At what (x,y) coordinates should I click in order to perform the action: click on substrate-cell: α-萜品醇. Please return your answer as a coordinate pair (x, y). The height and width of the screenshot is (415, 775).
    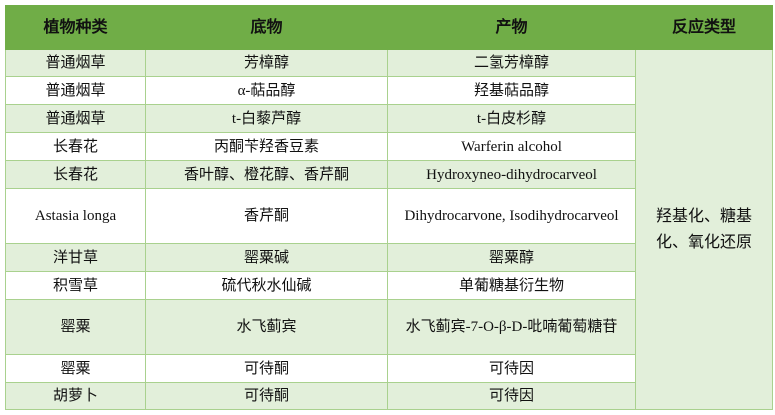
    Looking at the image, I should click on (266, 90).